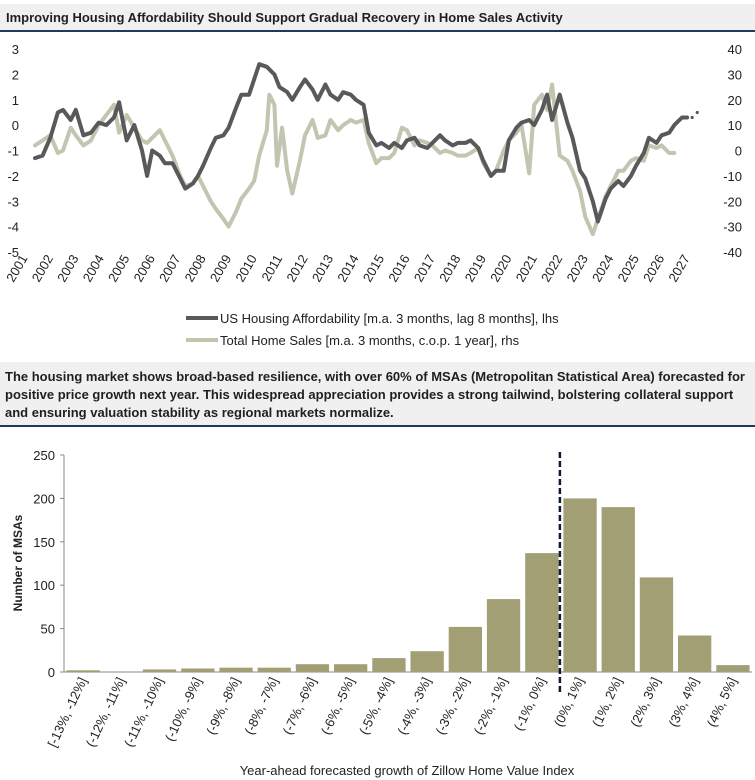  What do you see at coordinates (144, 268) in the screenshot?
I see `x-axis-tick-label: 2006` at bounding box center [144, 268].